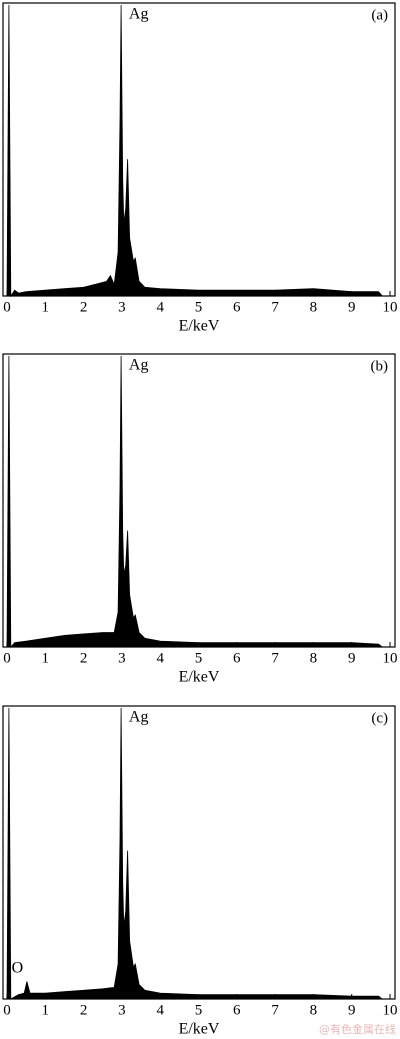  Describe the element at coordinates (379, 718) in the screenshot. I see `panel-label: (c)` at that location.